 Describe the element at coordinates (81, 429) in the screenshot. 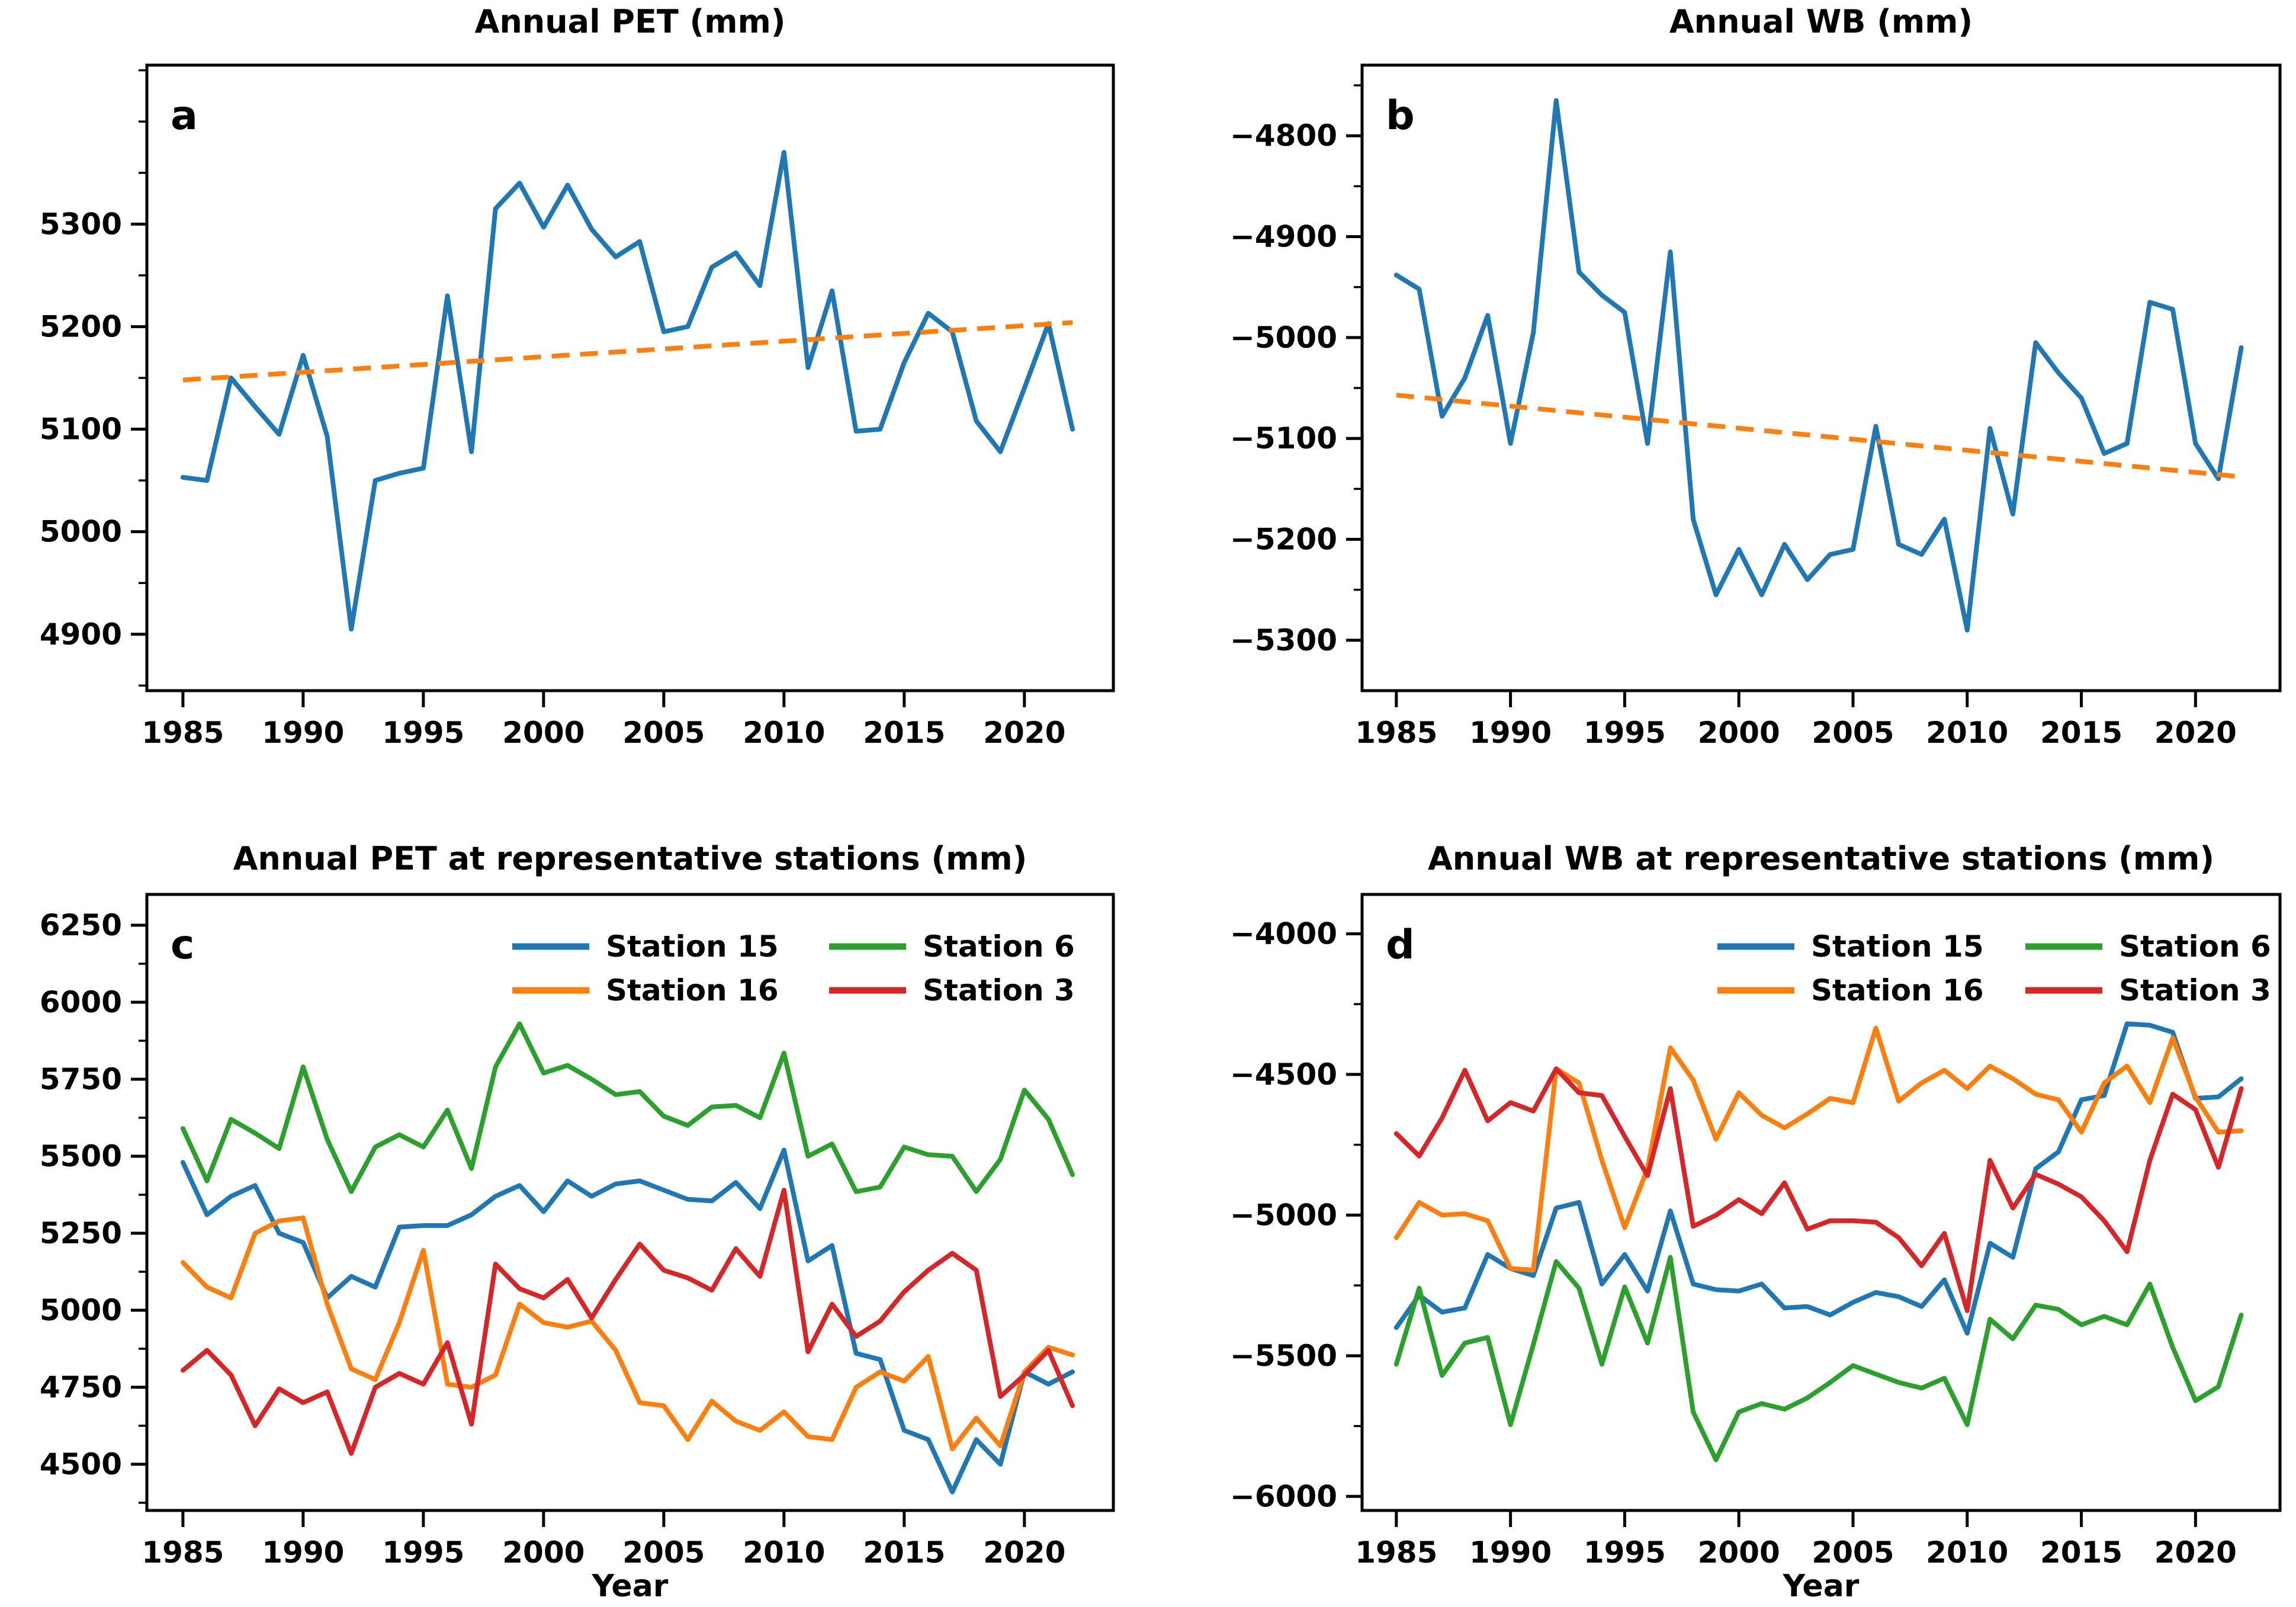

I see `y-tick-label: 5100` at that location.